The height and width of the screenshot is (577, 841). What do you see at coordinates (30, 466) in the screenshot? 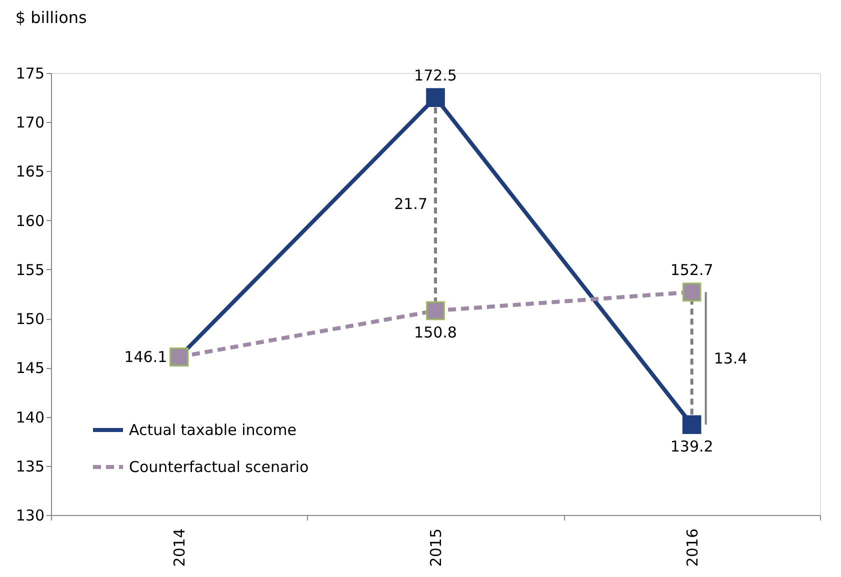
I see `y-tick-label: 135` at bounding box center [30, 466].